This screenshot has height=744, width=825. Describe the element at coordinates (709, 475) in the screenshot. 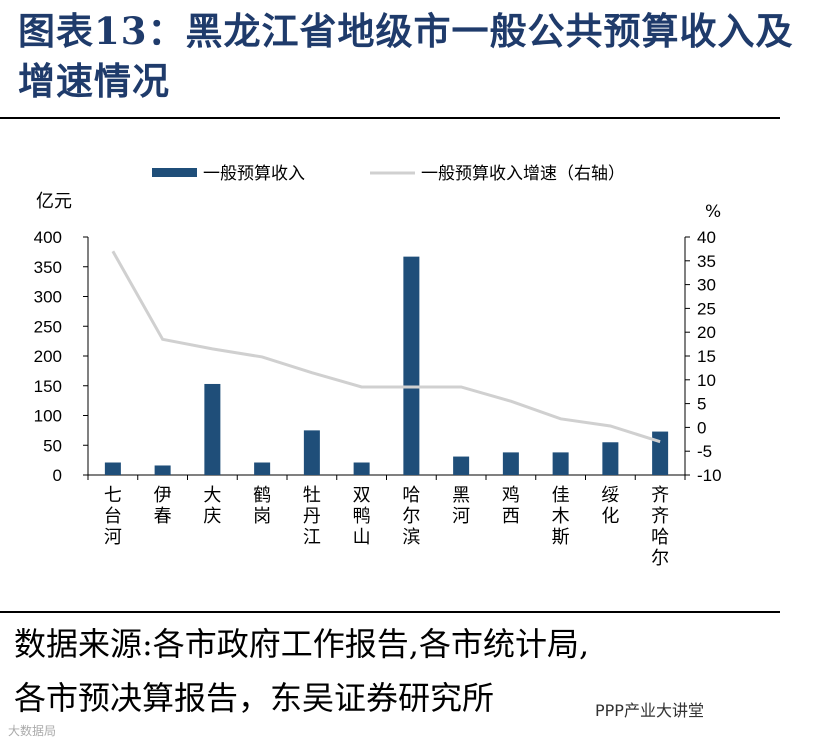

I see `right-tick-label: -10` at that location.